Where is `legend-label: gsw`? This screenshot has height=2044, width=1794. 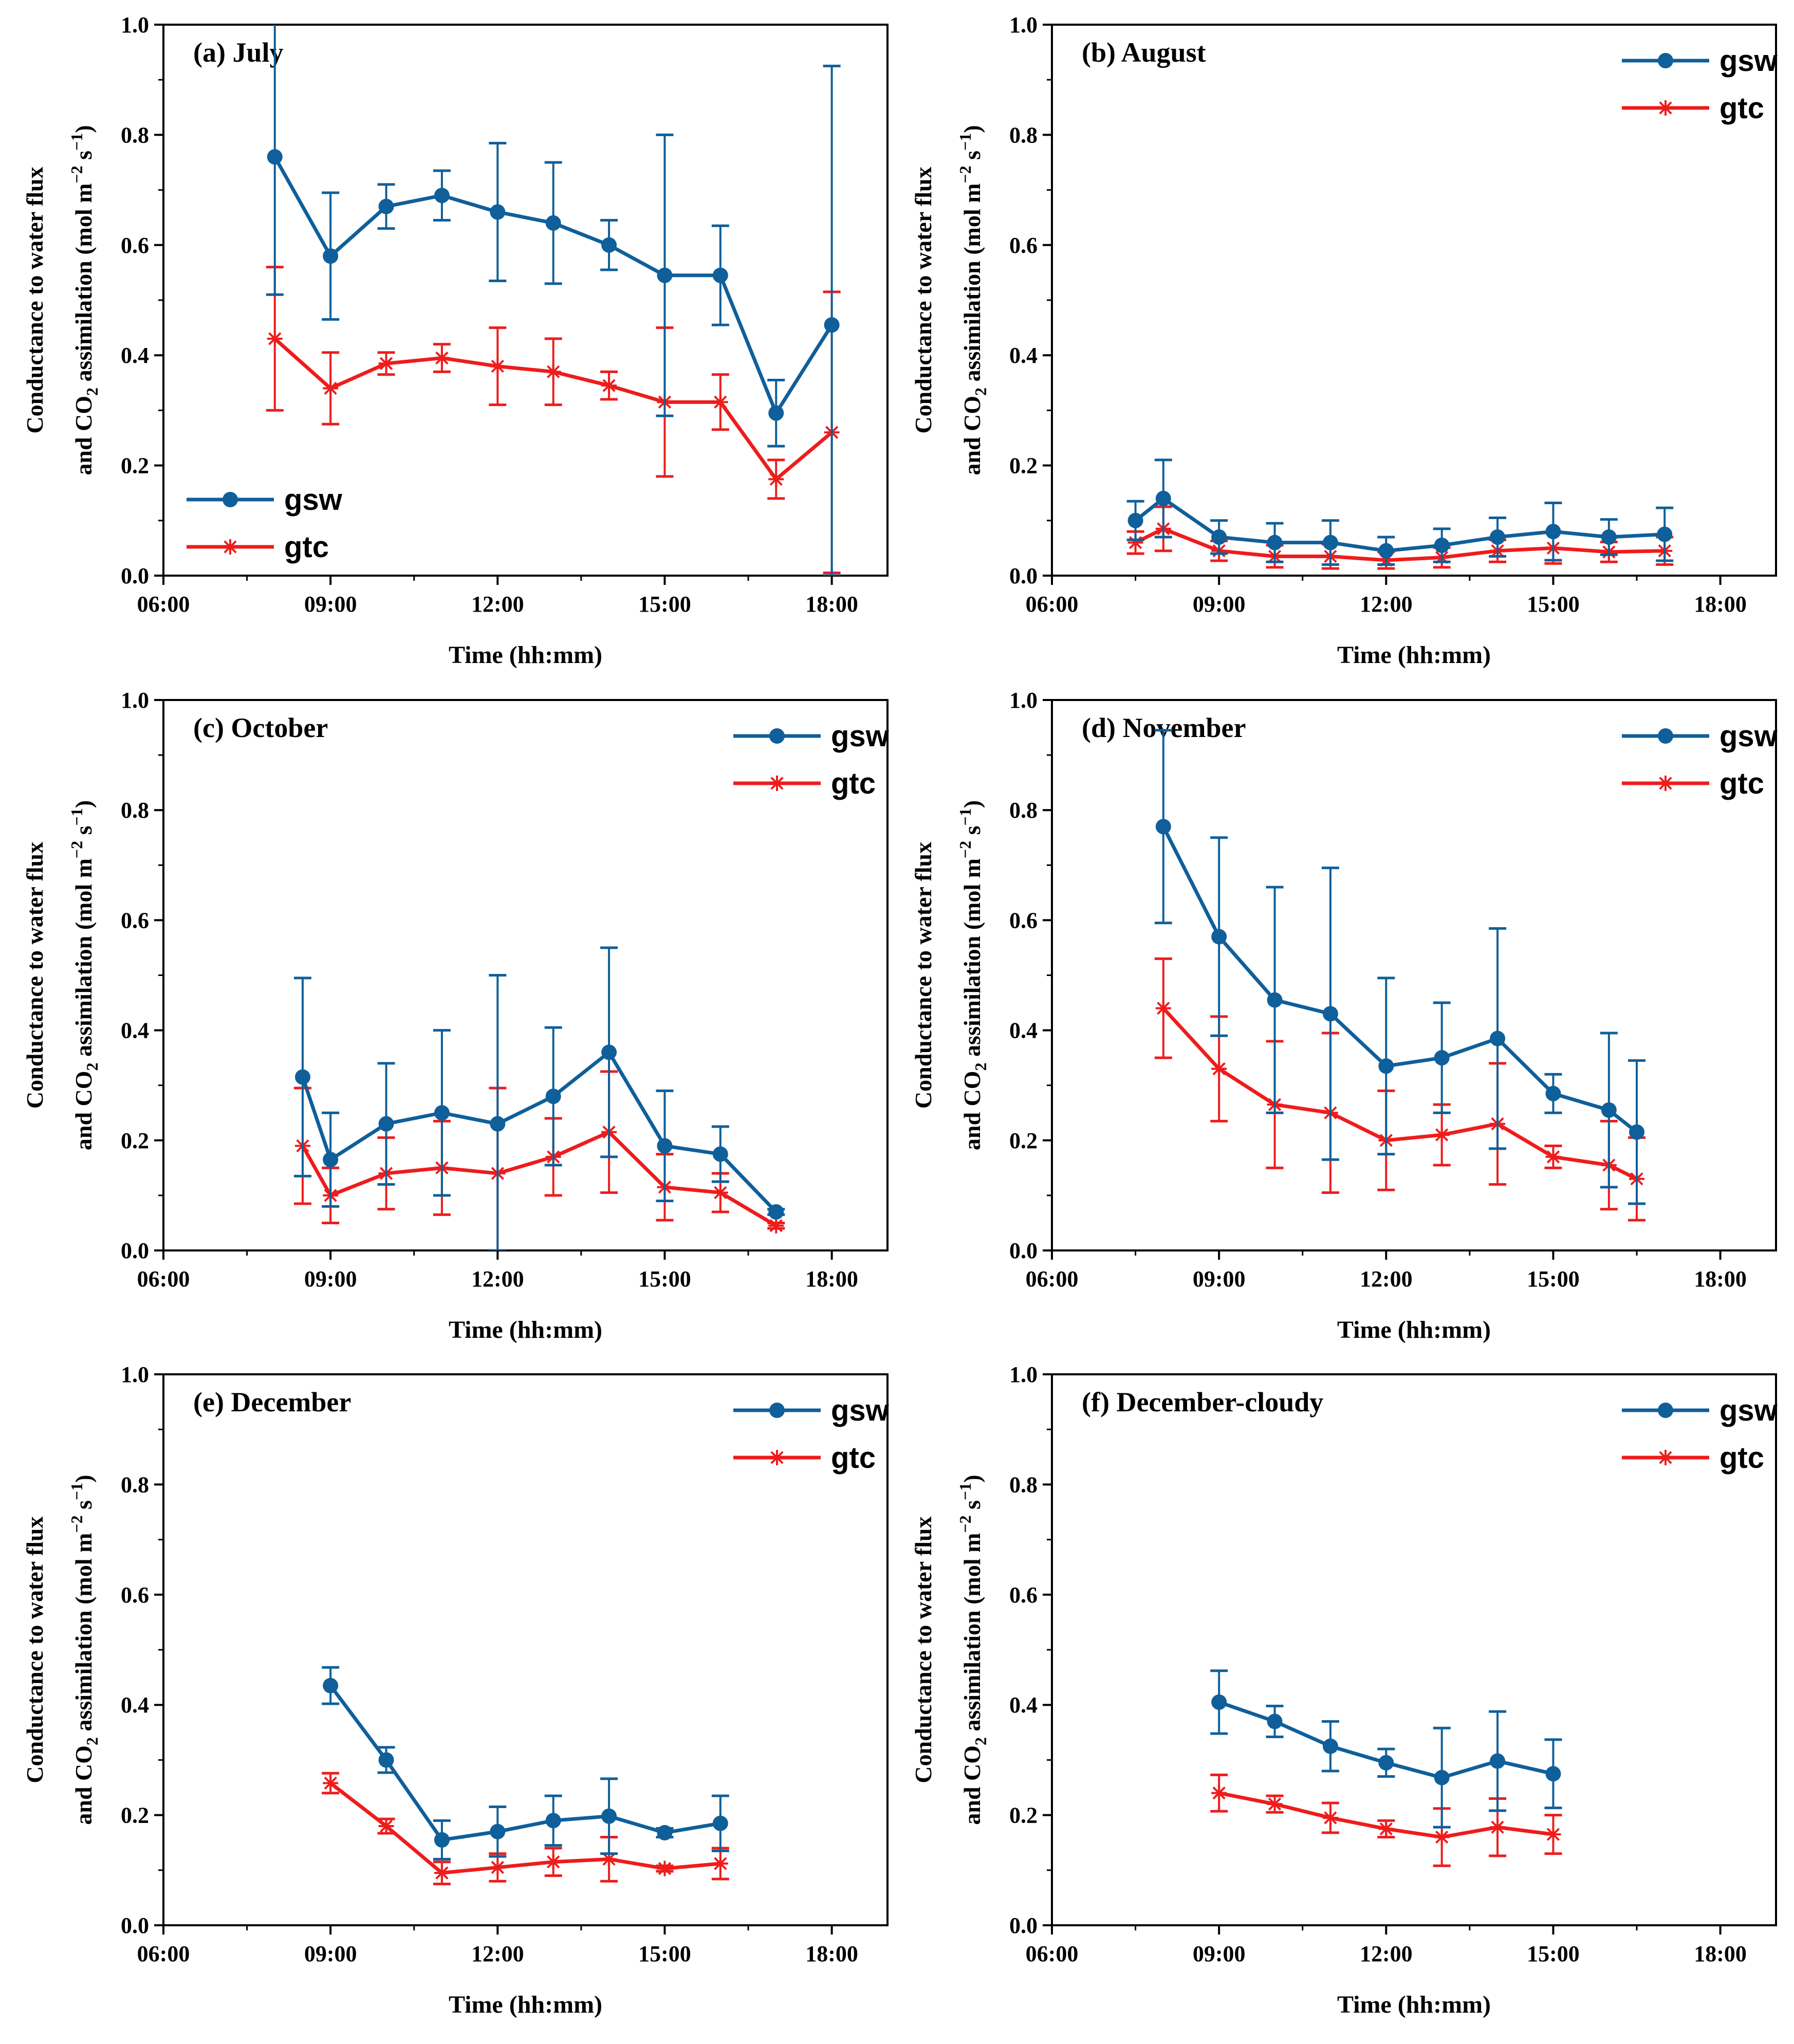
legend-label: gsw is located at coordinates (1748, 61).